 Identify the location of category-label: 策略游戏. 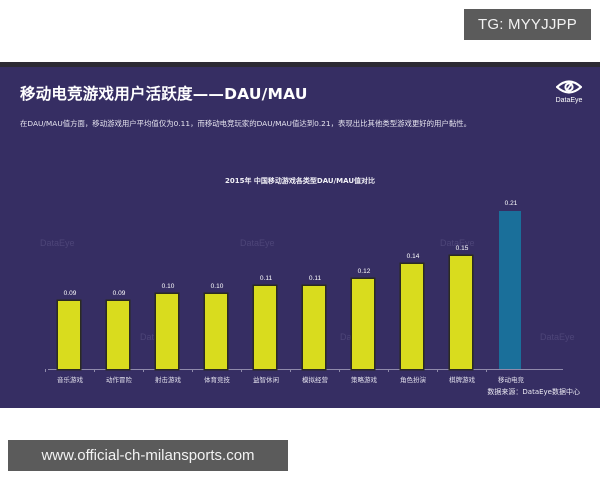
(364, 380).